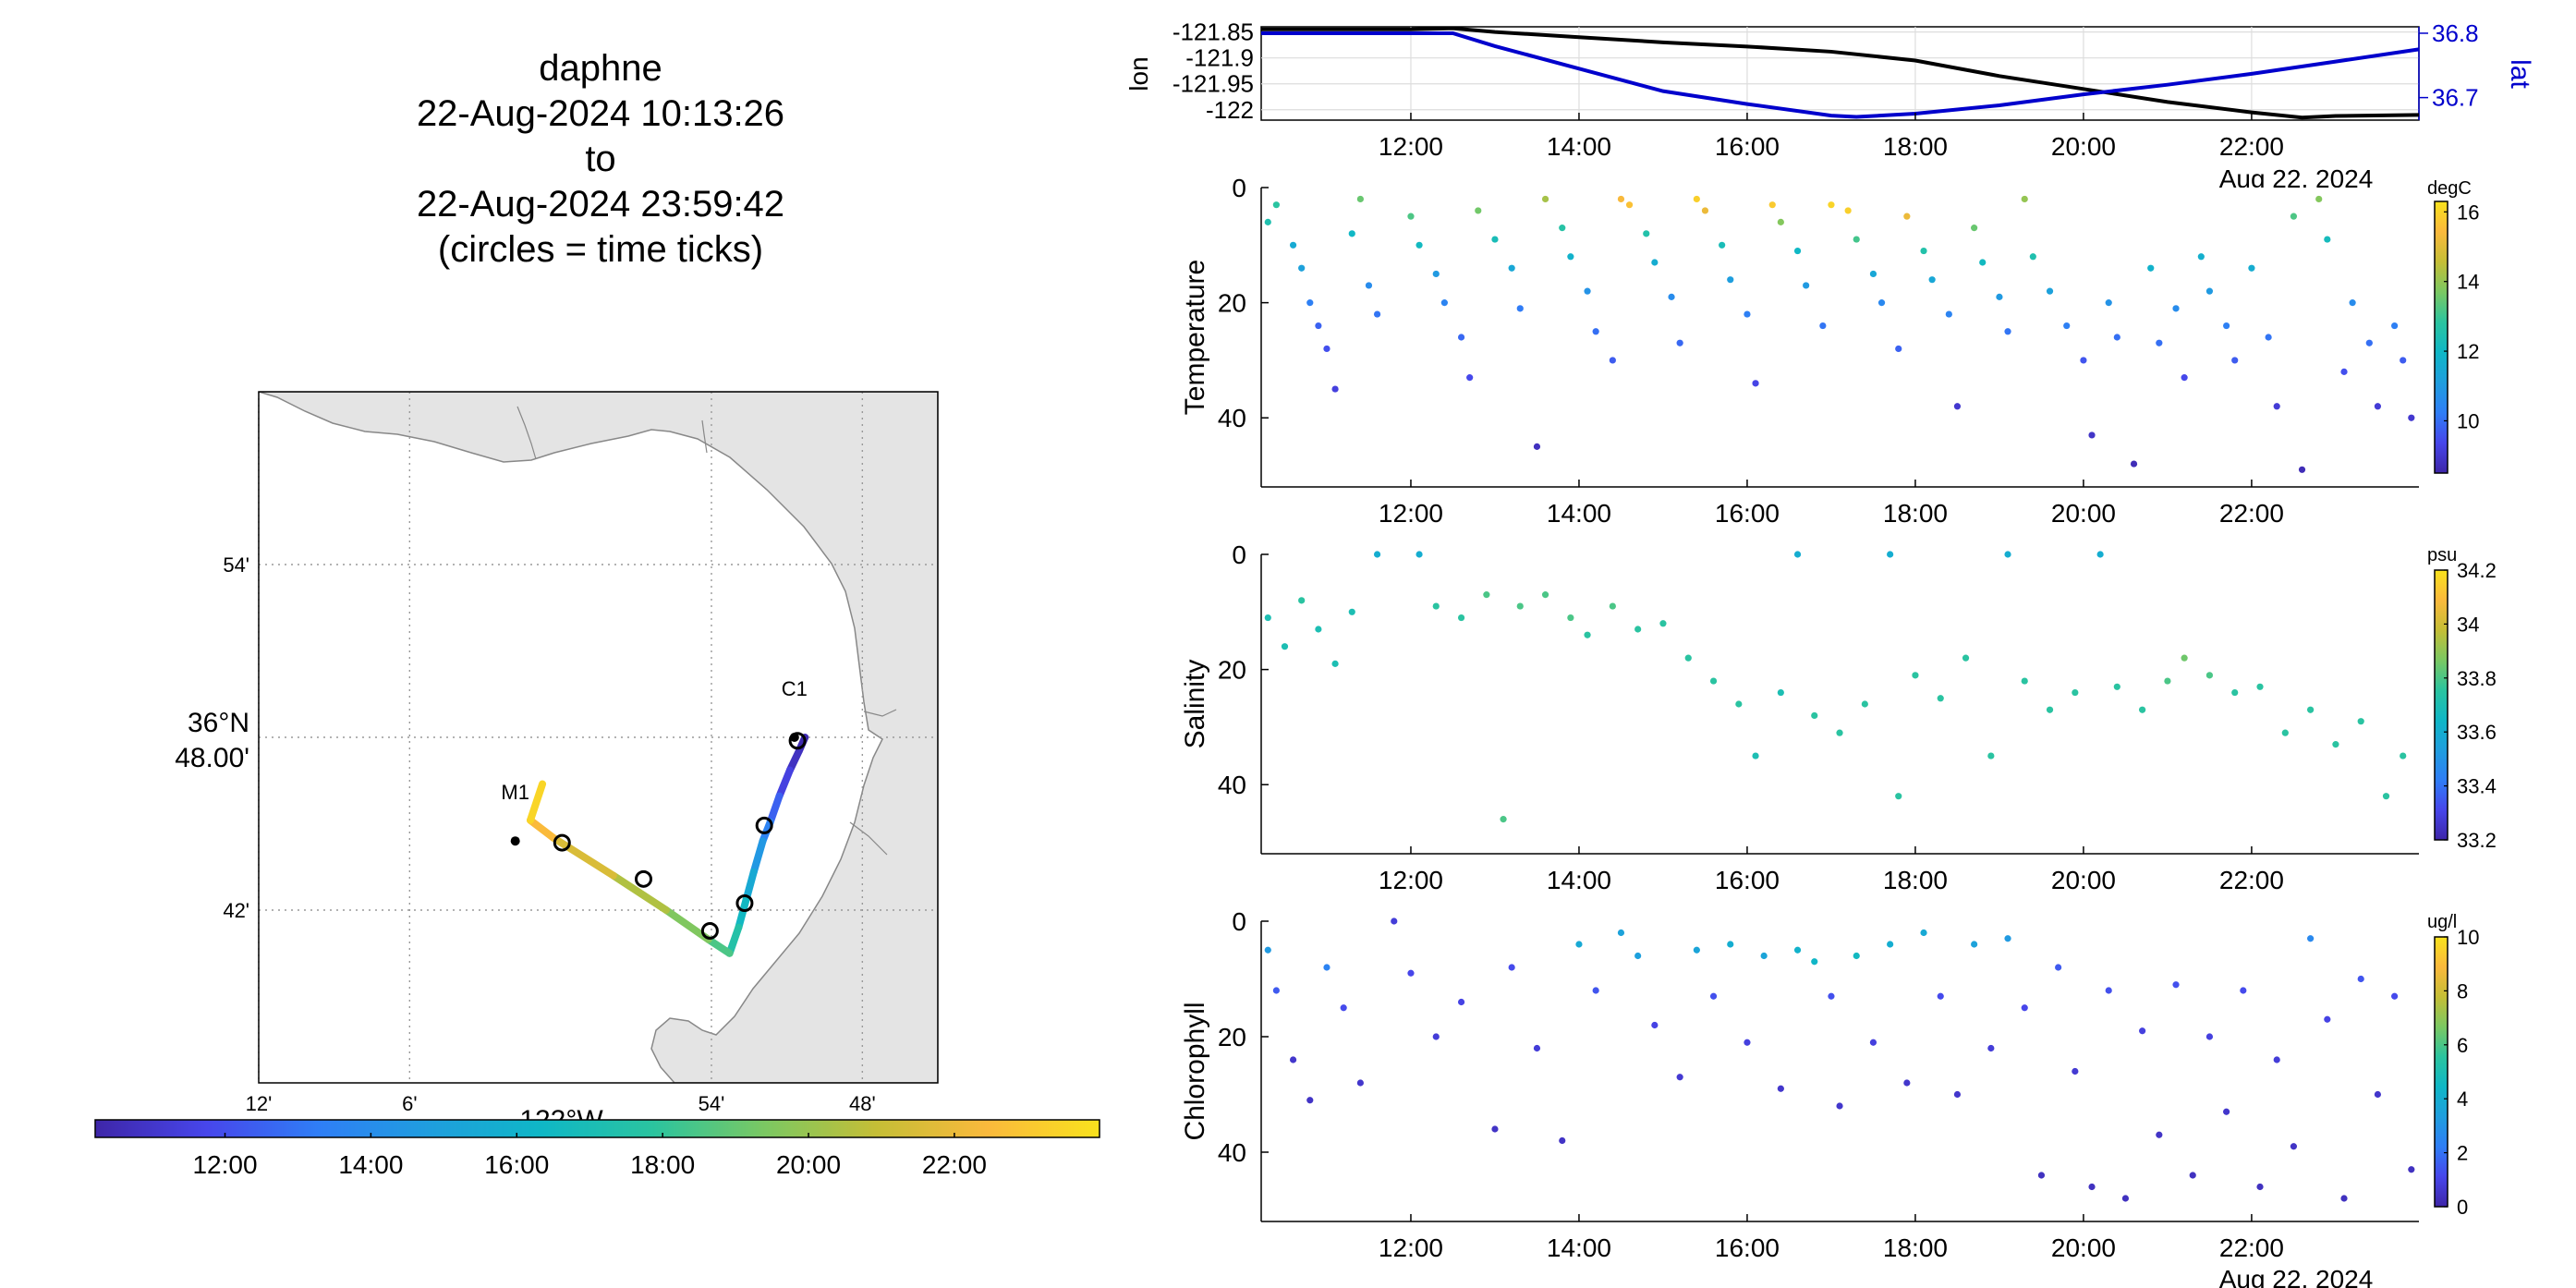 The image size is (2576, 1288). I want to click on map-river, so click(704, 436).